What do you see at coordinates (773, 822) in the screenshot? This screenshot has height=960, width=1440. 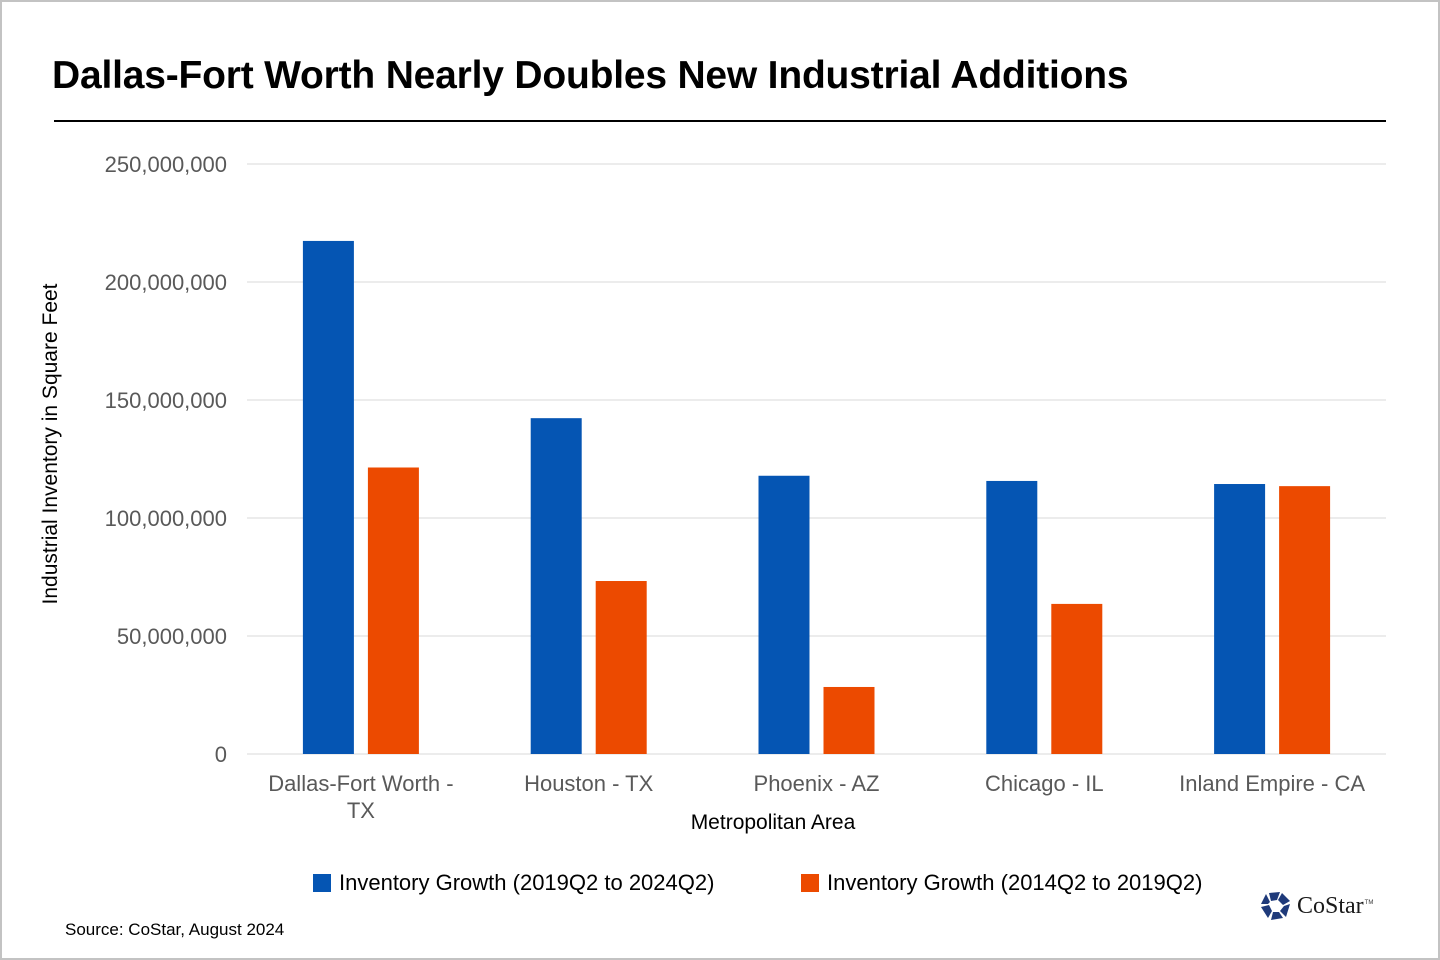 I see `x-axis-title: Metropolitan Area` at bounding box center [773, 822].